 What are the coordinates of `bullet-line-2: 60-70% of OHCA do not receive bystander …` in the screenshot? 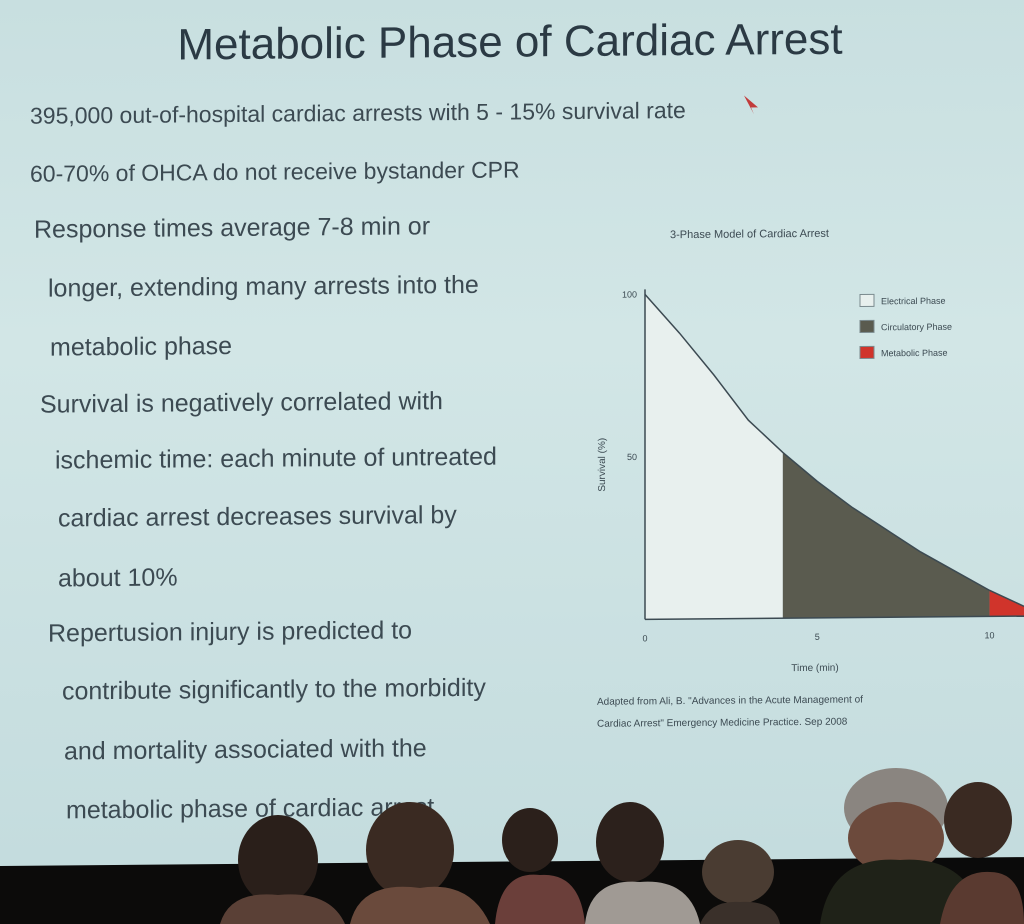 It's located at (275, 171).